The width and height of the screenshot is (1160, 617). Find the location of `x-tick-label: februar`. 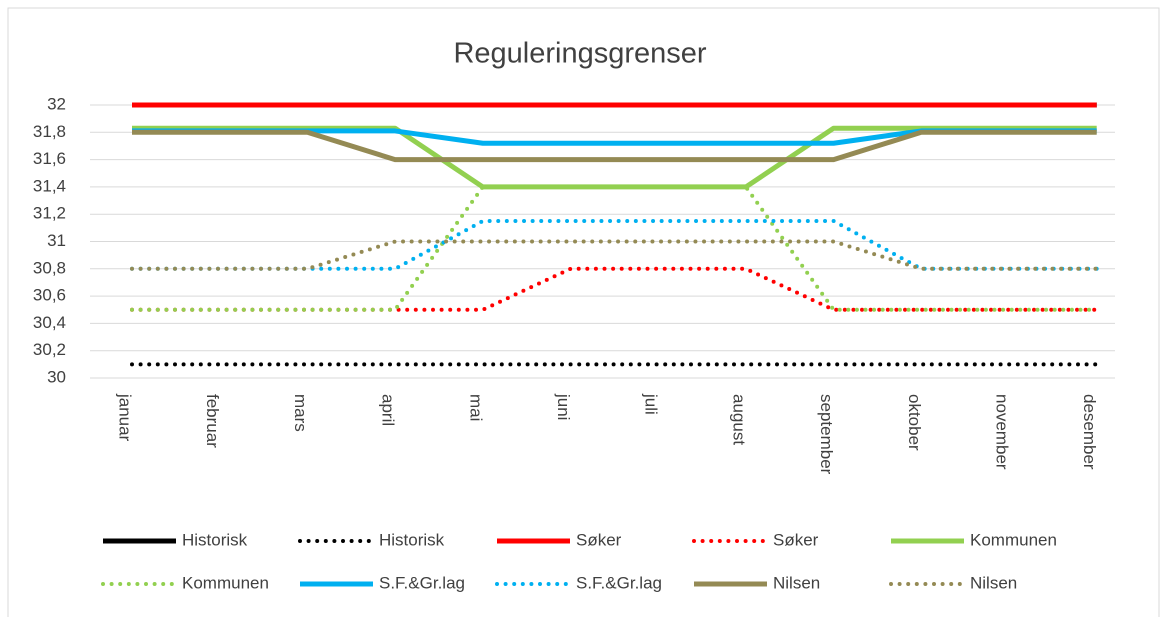

x-tick-label: februar is located at coordinates (212, 421).